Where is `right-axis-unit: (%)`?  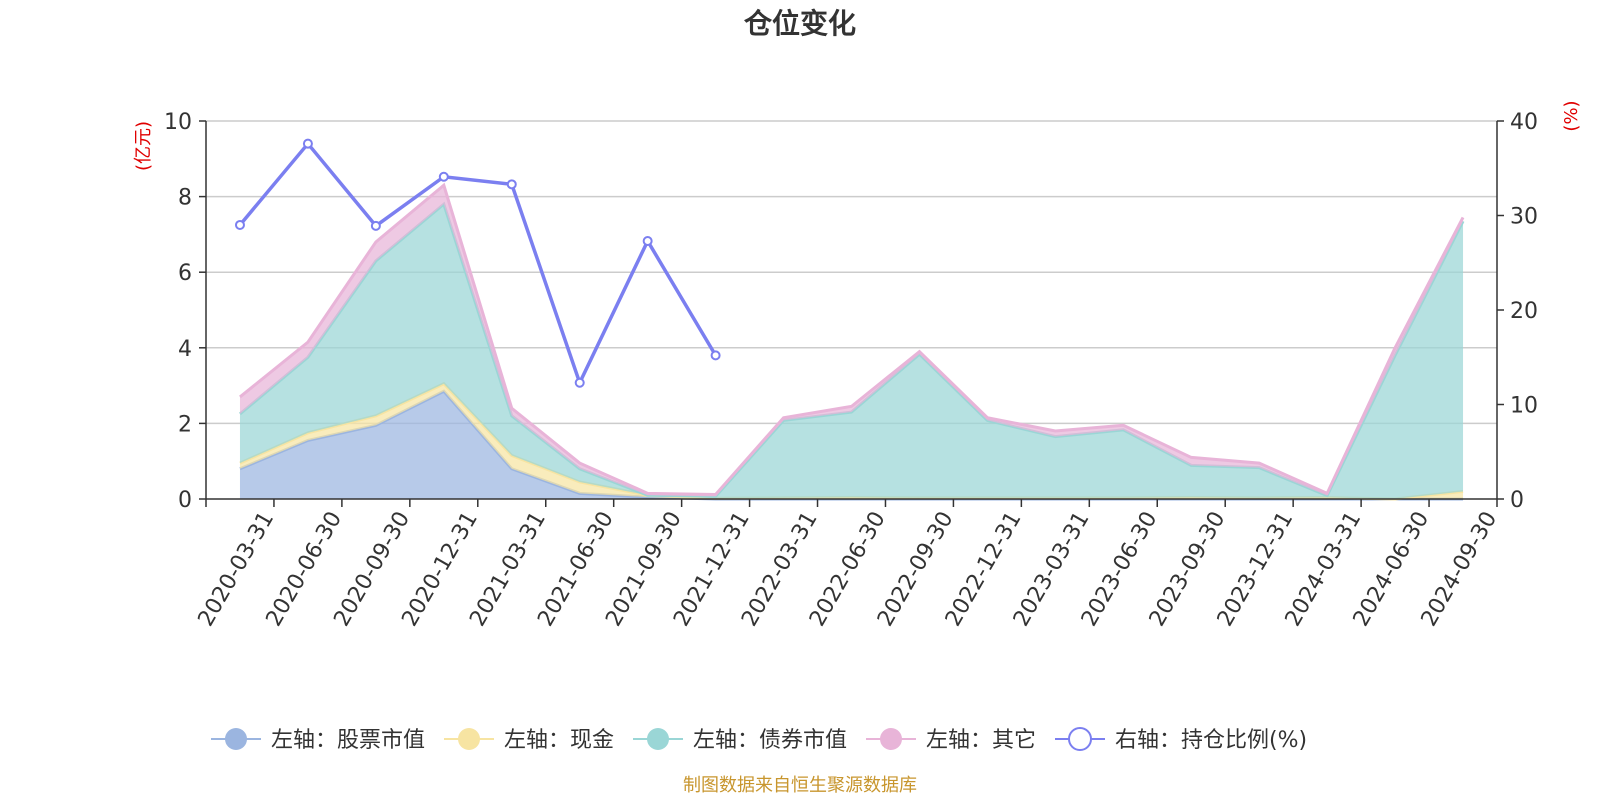 right-axis-unit: (%) is located at coordinates (1571, 115).